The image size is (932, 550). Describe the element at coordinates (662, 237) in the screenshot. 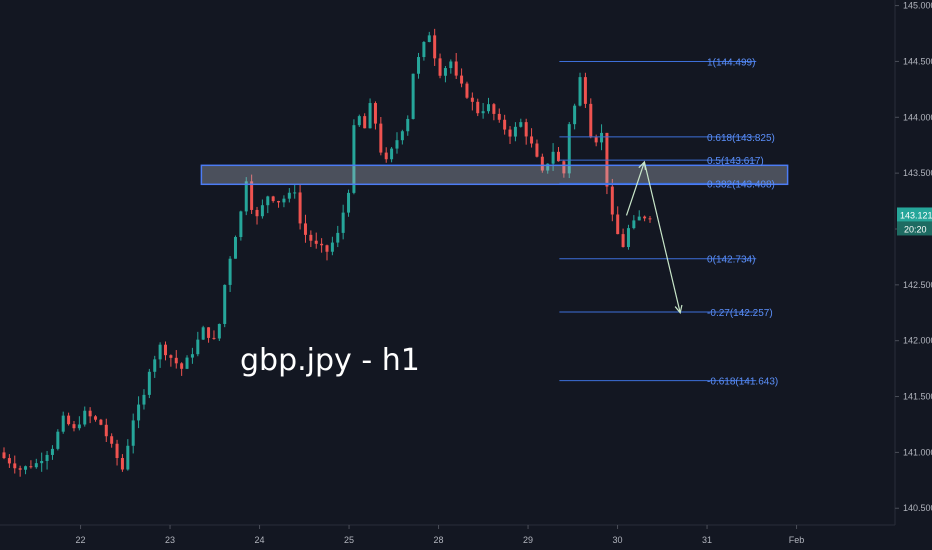

I see `projection-down-line` at that location.